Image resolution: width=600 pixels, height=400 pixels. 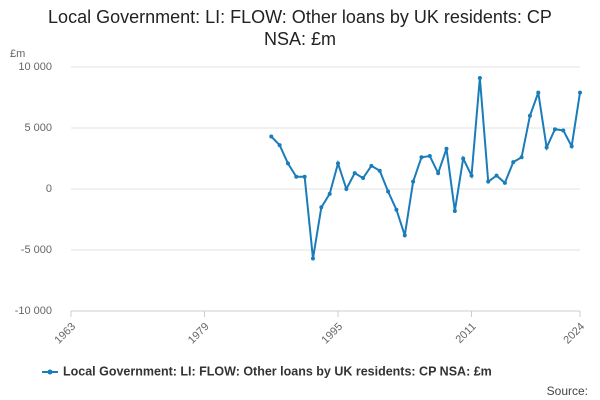 What do you see at coordinates (35, 67) in the screenshot?
I see `y-tick-label: 10 000` at bounding box center [35, 67].